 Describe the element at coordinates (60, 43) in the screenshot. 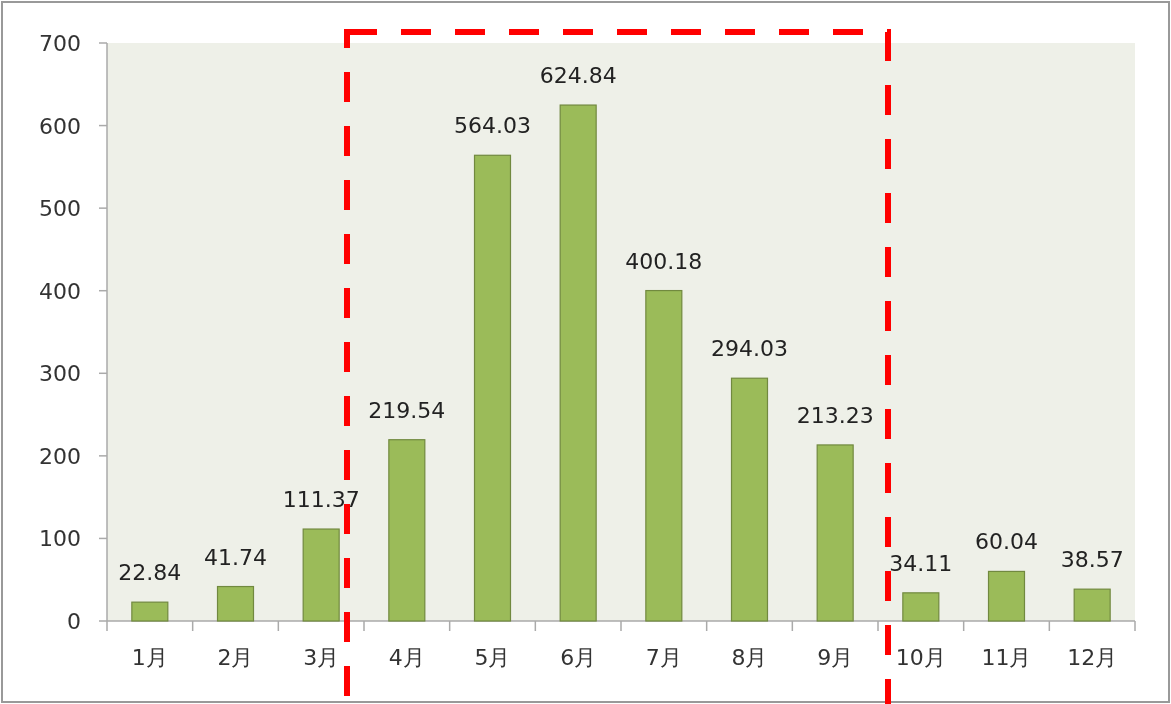

I see `y-tick-label: 700` at that location.